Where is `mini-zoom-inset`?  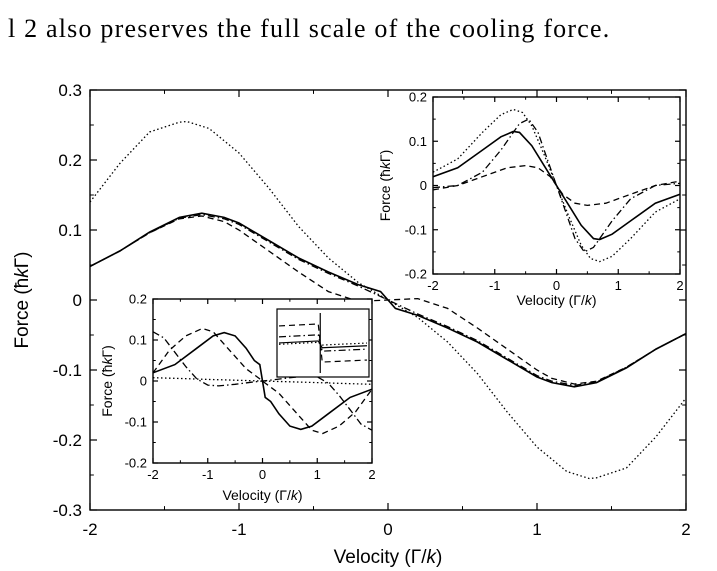 mini-zoom-inset is located at coordinates (323, 343).